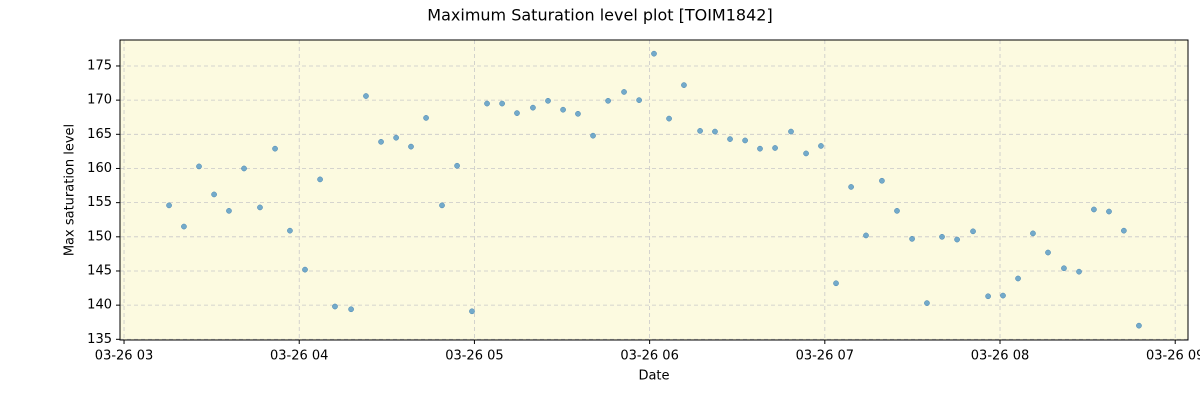  Describe the element at coordinates (99, 339) in the screenshot. I see `y-tick-label: 135` at that location.